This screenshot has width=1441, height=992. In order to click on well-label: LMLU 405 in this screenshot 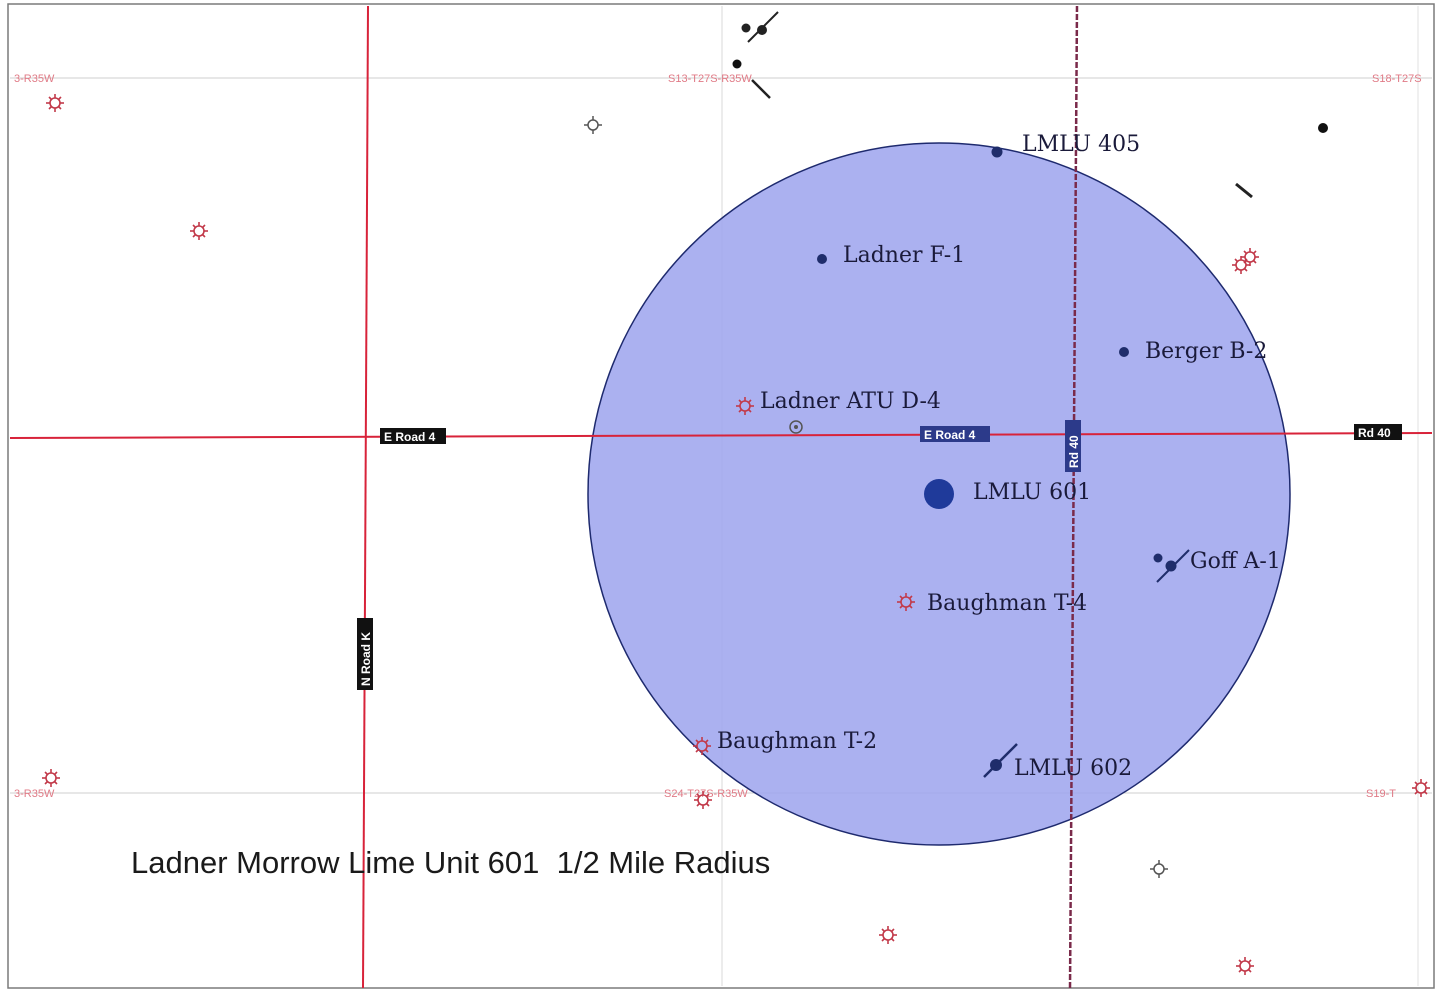, I will do `click(1081, 144)`.